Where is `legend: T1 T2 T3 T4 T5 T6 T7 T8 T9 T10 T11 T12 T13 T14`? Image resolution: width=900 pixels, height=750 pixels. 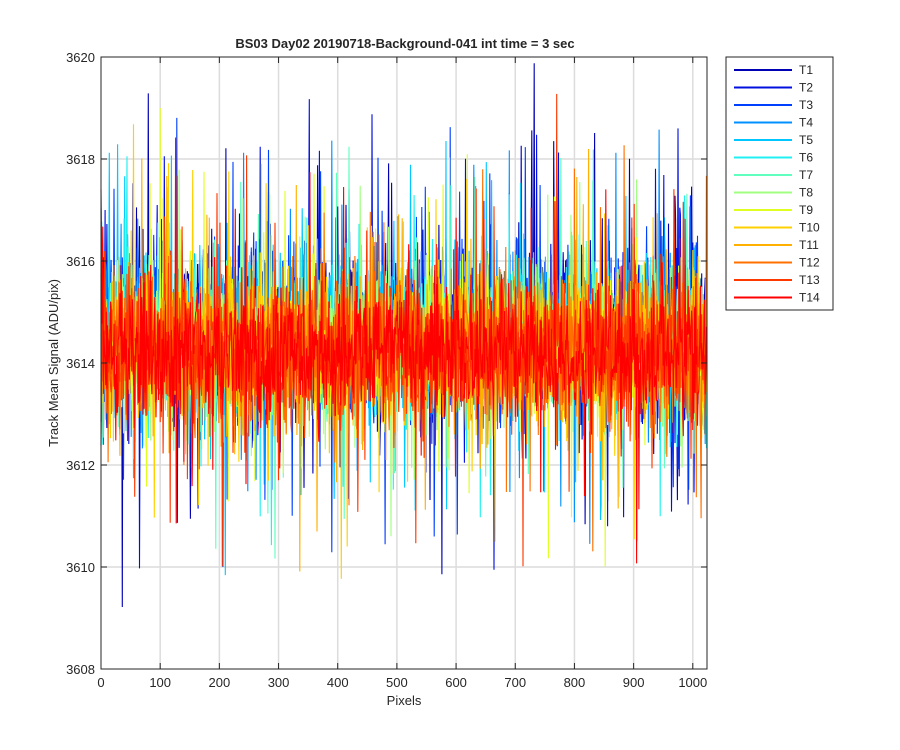
legend: T1 T2 T3 T4 T5 T6 T7 T8 T9 T10 T11 T12 T13 T14 is located at coordinates (779, 183).